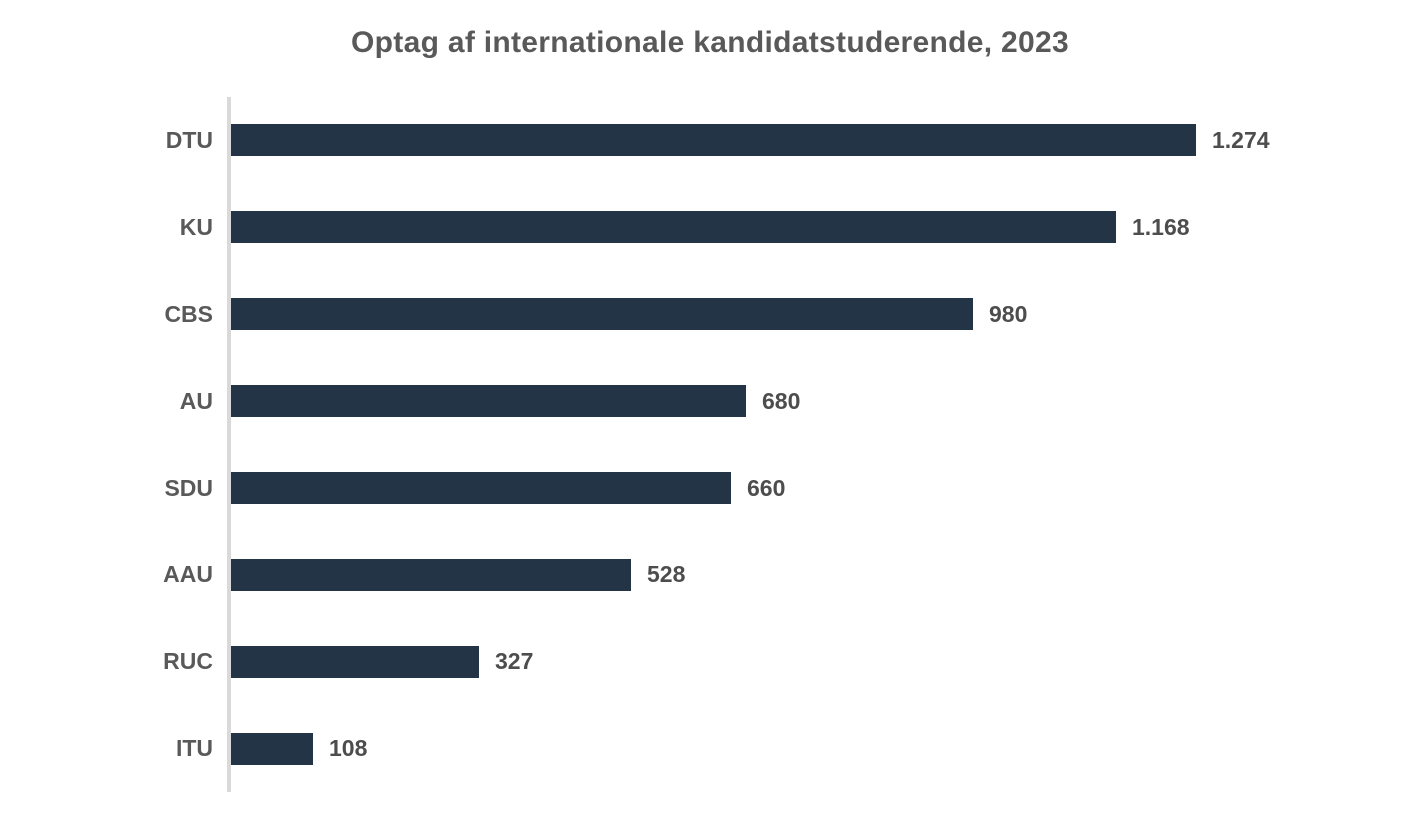 The height and width of the screenshot is (820, 1420). Describe the element at coordinates (348, 748) in the screenshot. I see `value-label: 108` at that location.